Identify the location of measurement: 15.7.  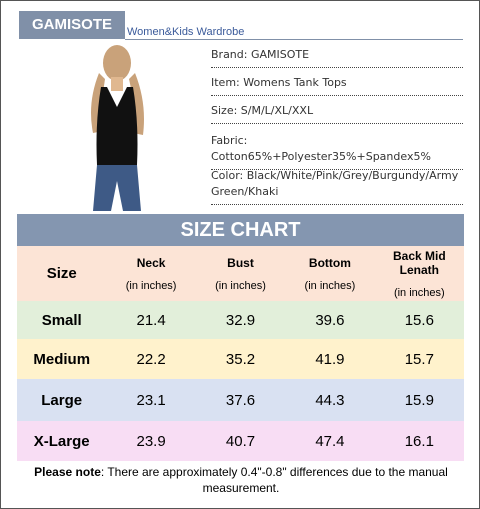
(419, 359).